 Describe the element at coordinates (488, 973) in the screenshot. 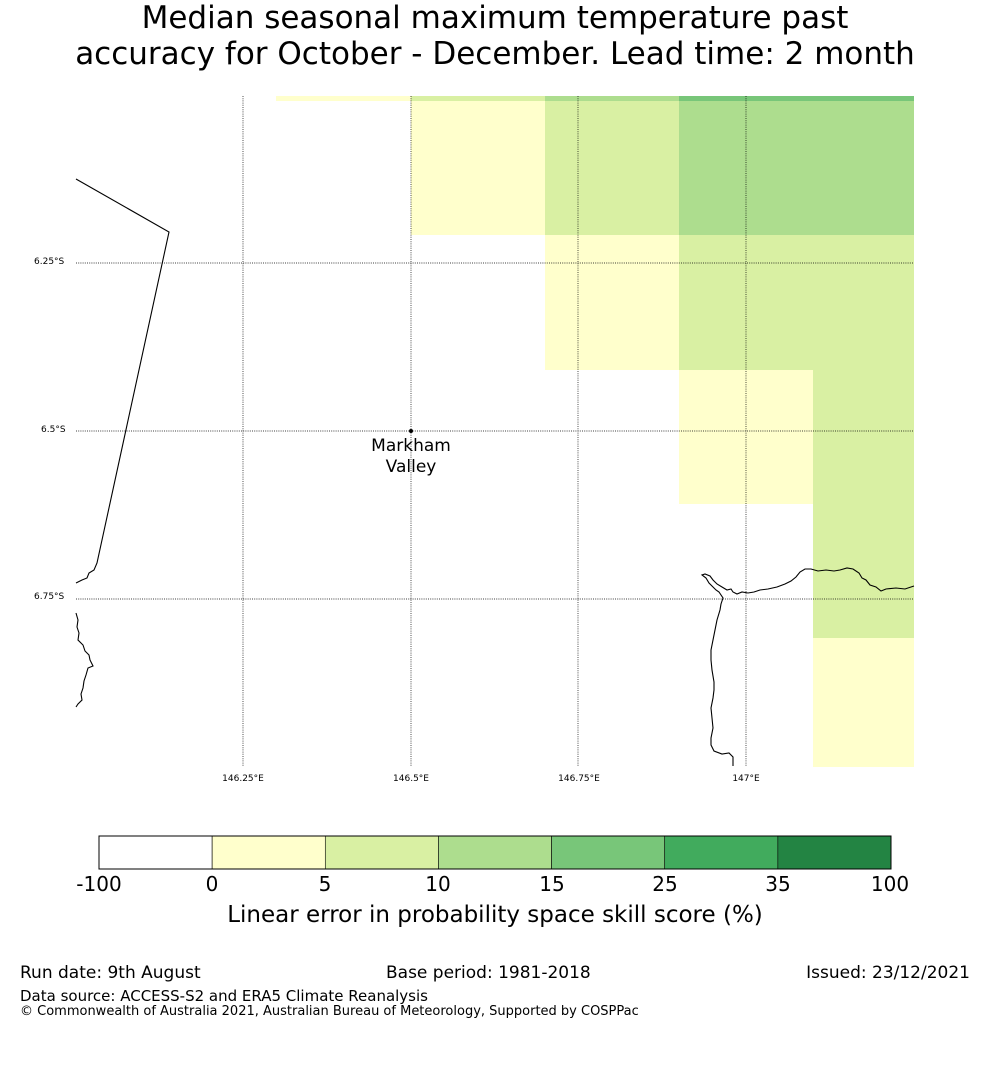

I see `base-period: Base period: 1981-2018` at that location.